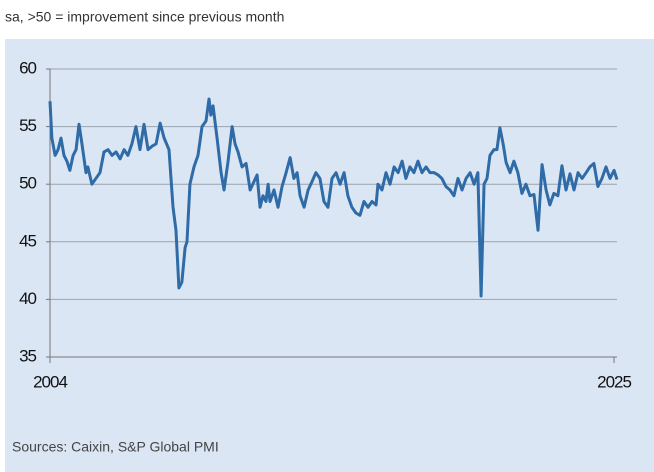 The image size is (654, 472). Describe the element at coordinates (50, 381) in the screenshot. I see `x-tick-label: 2004` at that location.